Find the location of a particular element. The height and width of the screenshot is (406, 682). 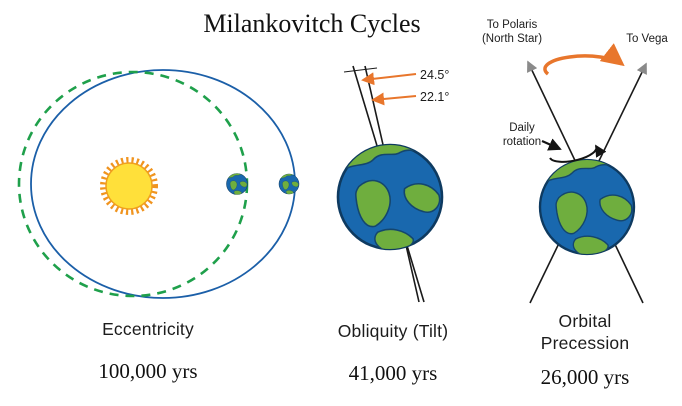

earth-on-dashed-orbit is located at coordinates (237, 184).